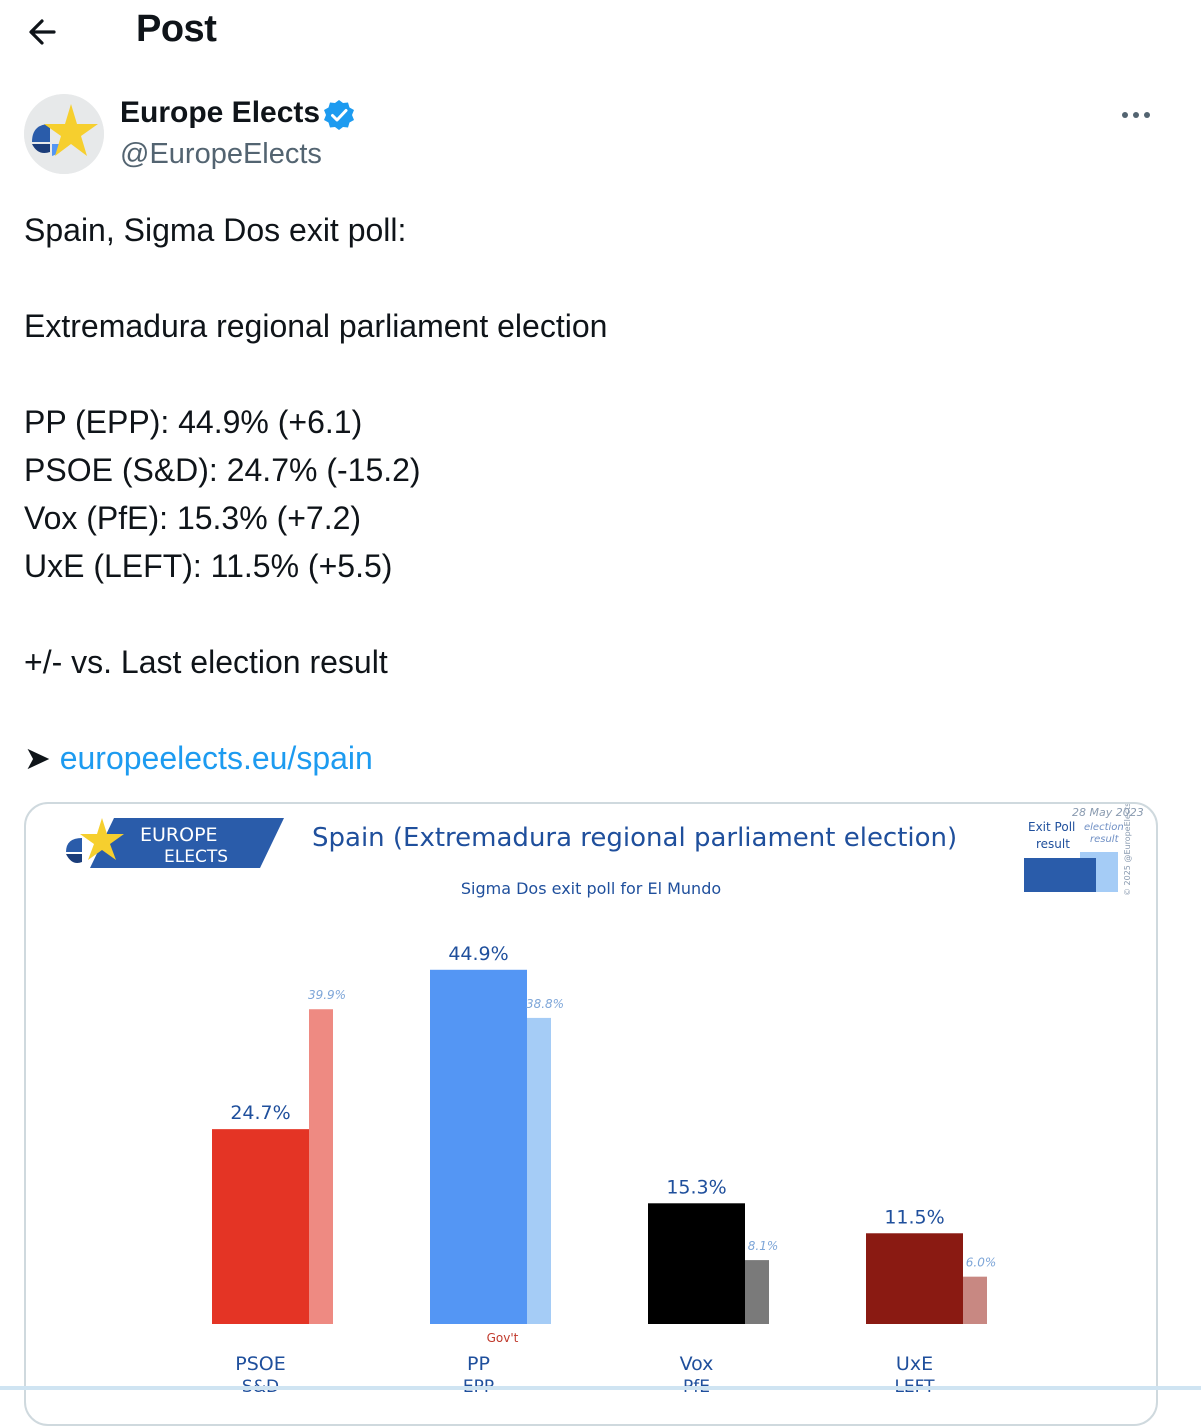 The image size is (1201, 1426). I want to click on bottom-divider, so click(600, 1388).